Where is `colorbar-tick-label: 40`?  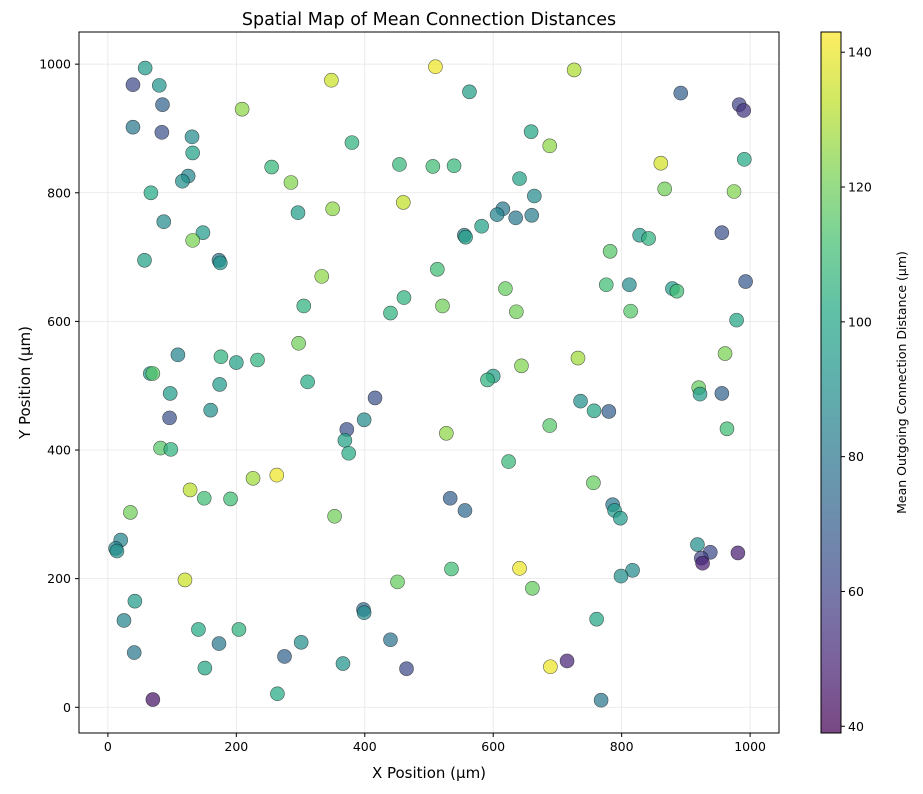
colorbar-tick-label: 40 is located at coordinates (856, 726).